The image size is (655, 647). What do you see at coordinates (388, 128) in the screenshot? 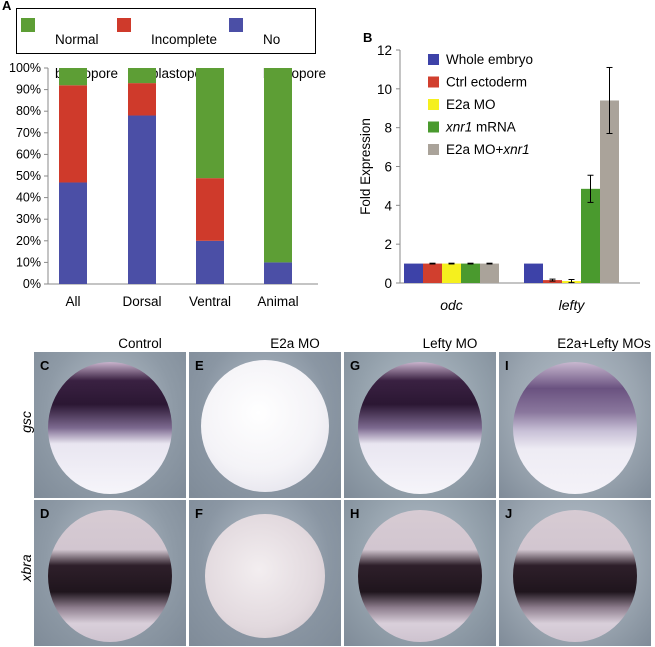
I see `chart-b-ytick-label: 8` at bounding box center [388, 128].